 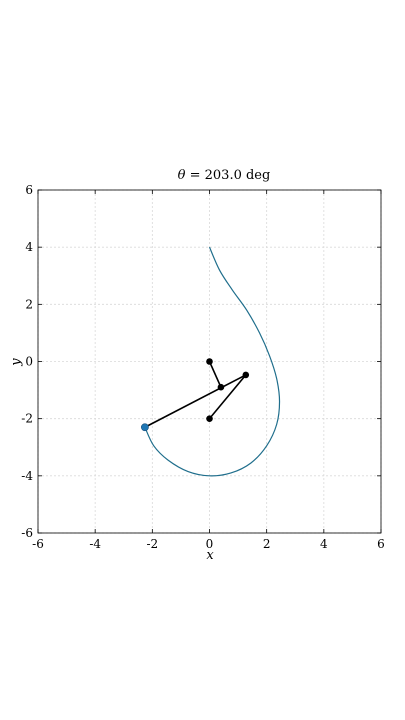 What do you see at coordinates (29, 304) in the screenshot?
I see `y-tick-label: 2` at bounding box center [29, 304].